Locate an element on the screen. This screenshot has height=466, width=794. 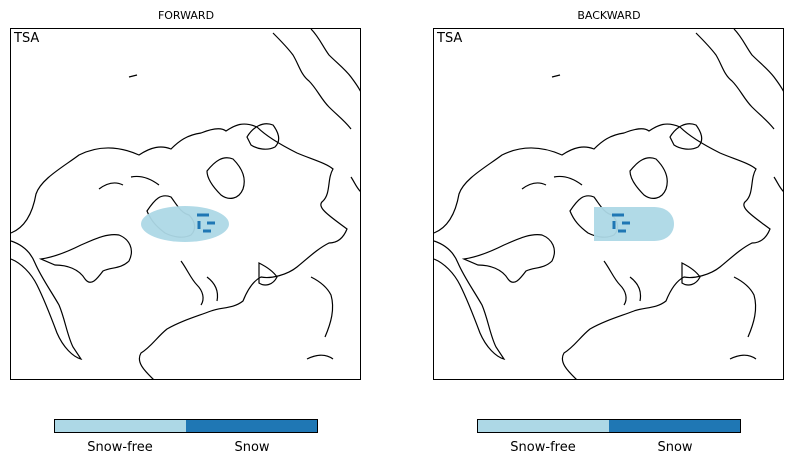
colorbar-forward is located at coordinates (186, 426).